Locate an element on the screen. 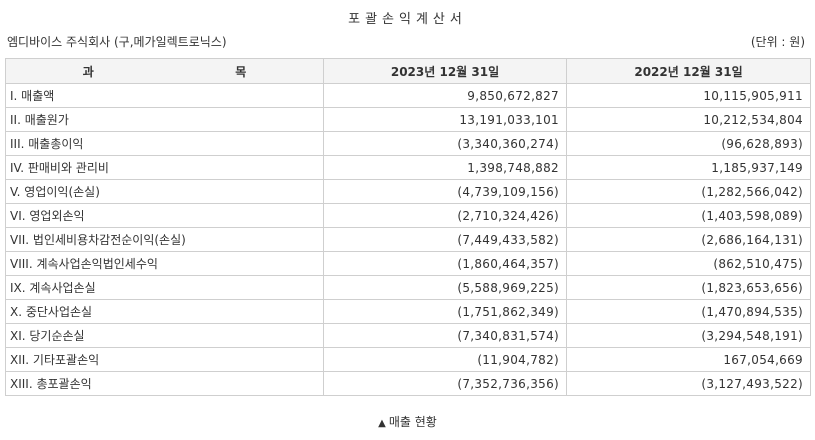  row-label: VIII. 계속사업손익법인세수익 is located at coordinates (164, 263).